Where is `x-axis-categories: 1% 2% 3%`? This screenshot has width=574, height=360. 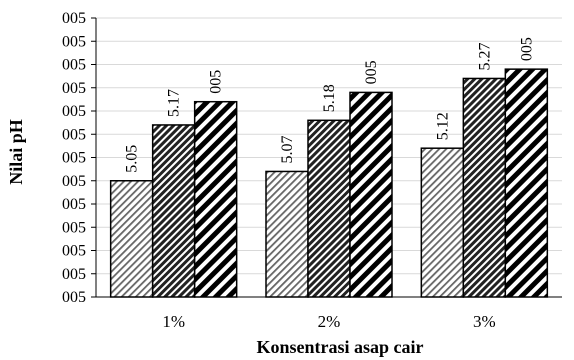
x-axis-categories: 1% 2% 3% is located at coordinates (328, 321).